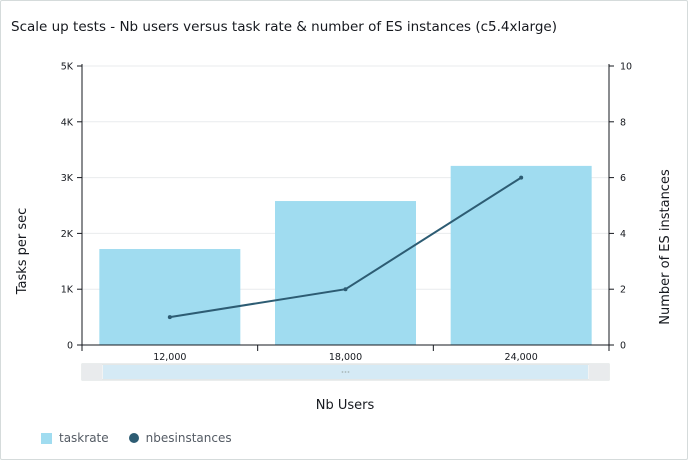  I want to click on scrollbar-right-handle, so click(599, 372).